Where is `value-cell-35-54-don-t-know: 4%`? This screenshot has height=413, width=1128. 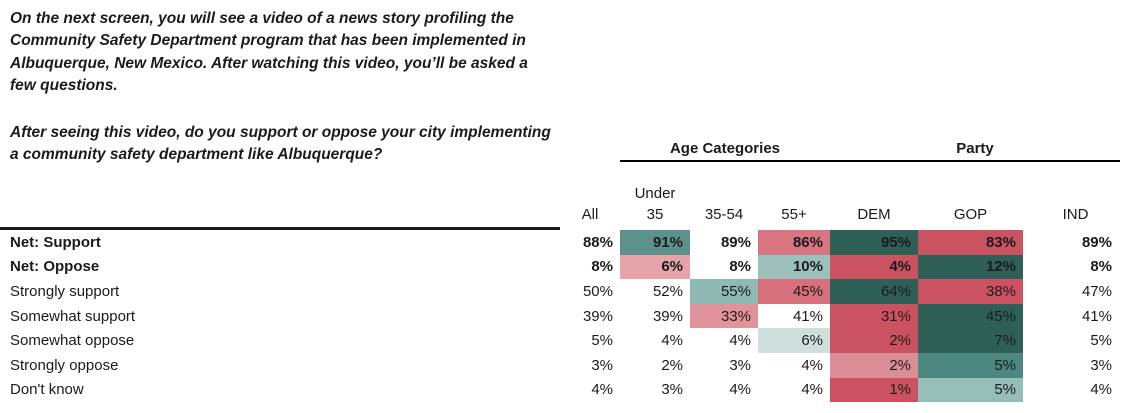
value-cell-35-54-don-t-know: 4% is located at coordinates (740, 390).